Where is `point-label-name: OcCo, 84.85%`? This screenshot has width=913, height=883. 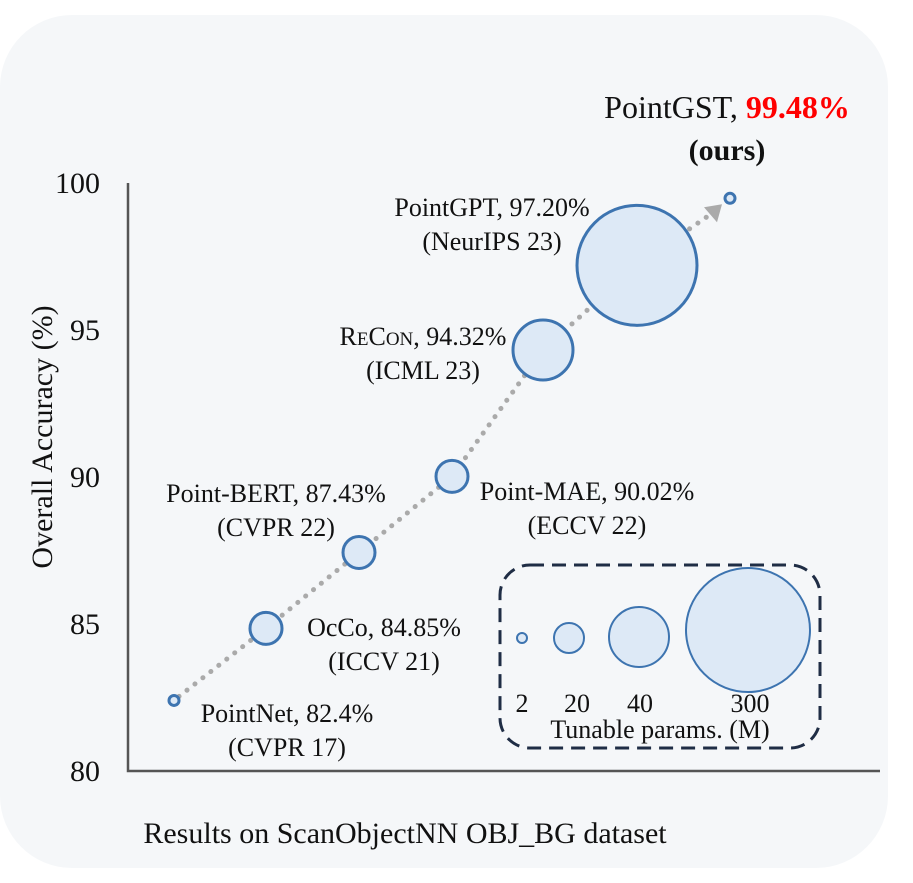
point-label-name: OcCo, 84.85% is located at coordinates (384, 627).